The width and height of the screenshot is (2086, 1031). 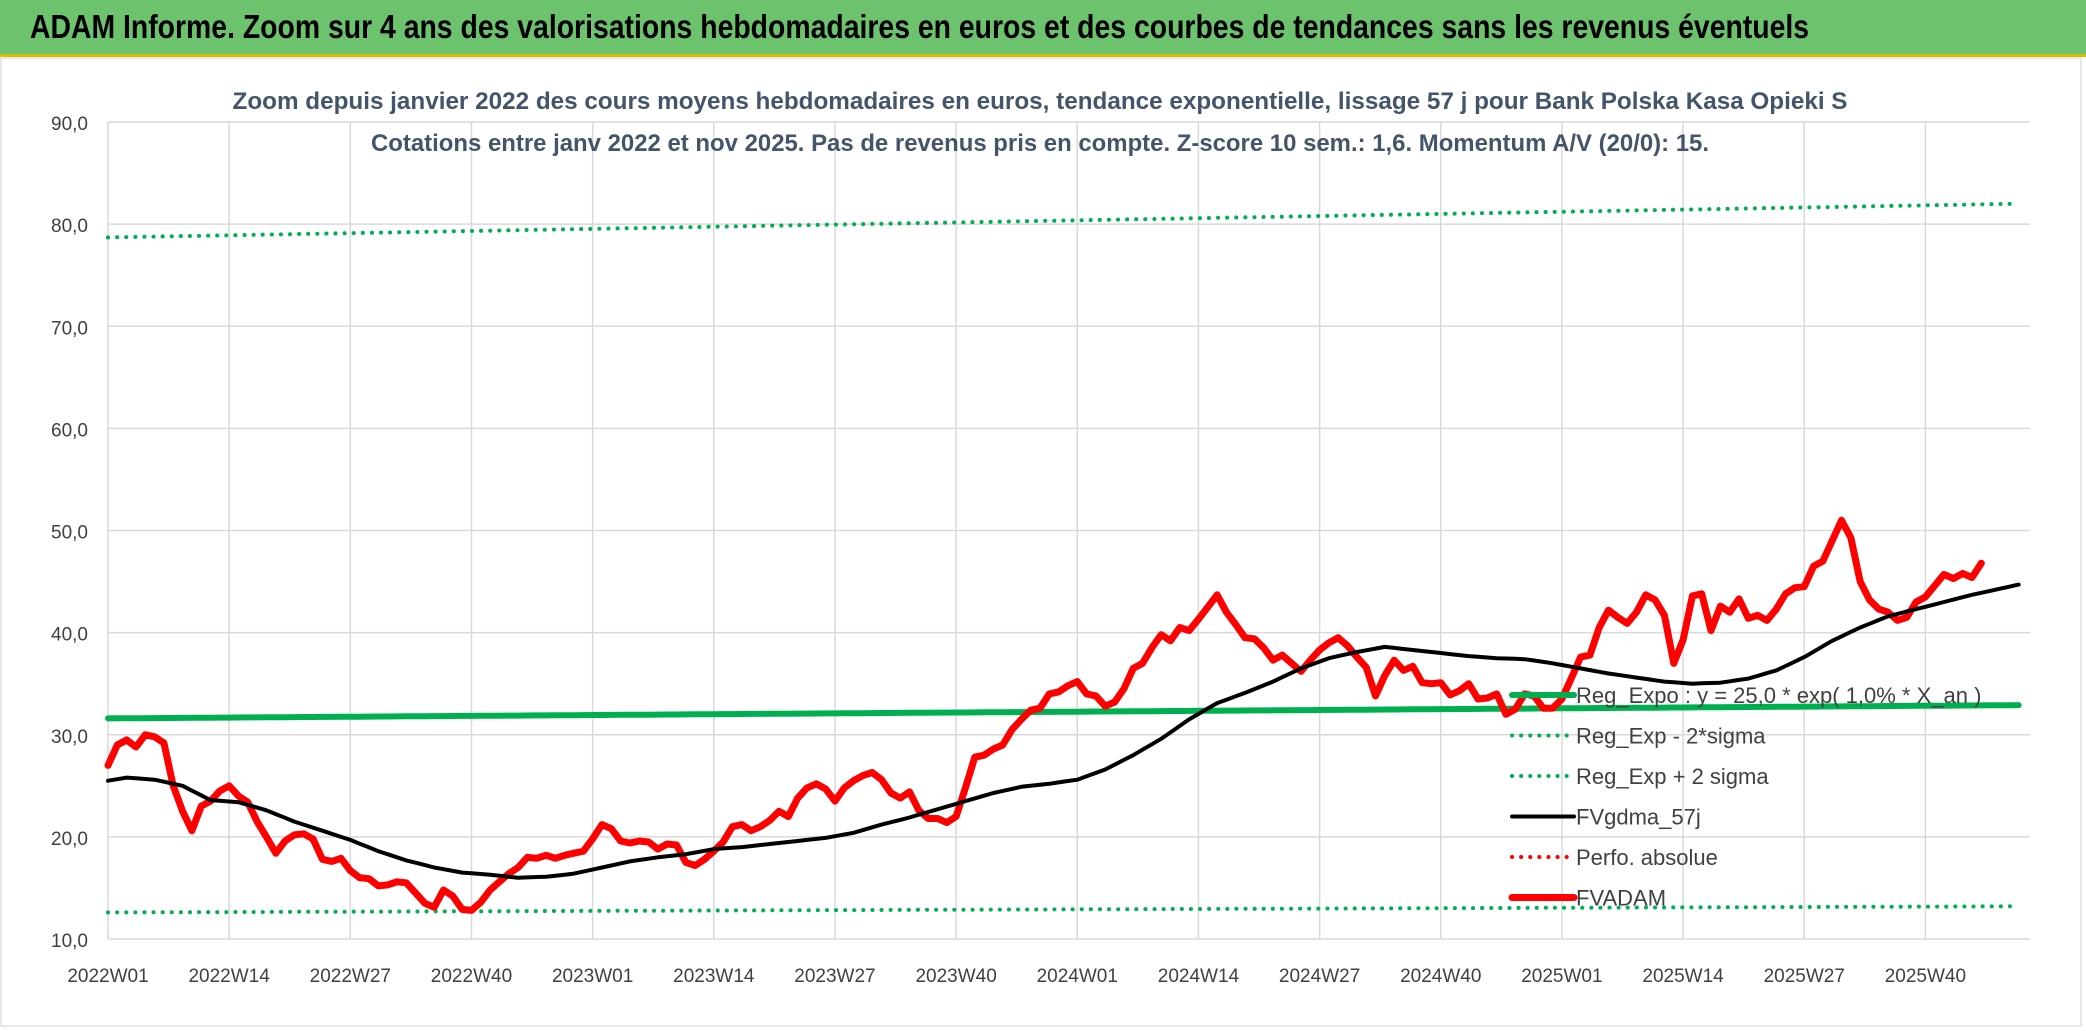 I want to click on legend-label: Reg_Exp - 2*sigma, so click(x=1671, y=736).